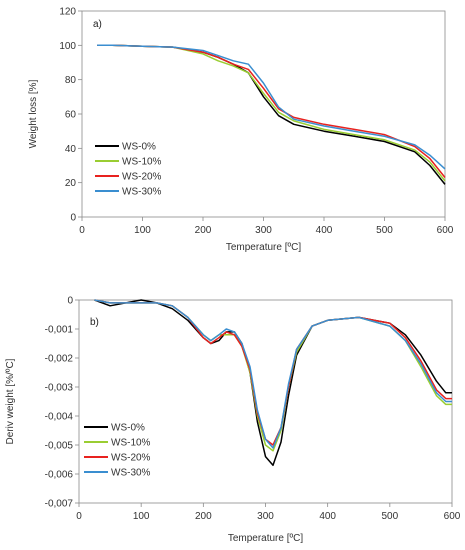 Image resolution: width=465 pixels, height=550 pixels. I want to click on y-axis-label: Deriv weight [%/ºC], so click(10, 401).